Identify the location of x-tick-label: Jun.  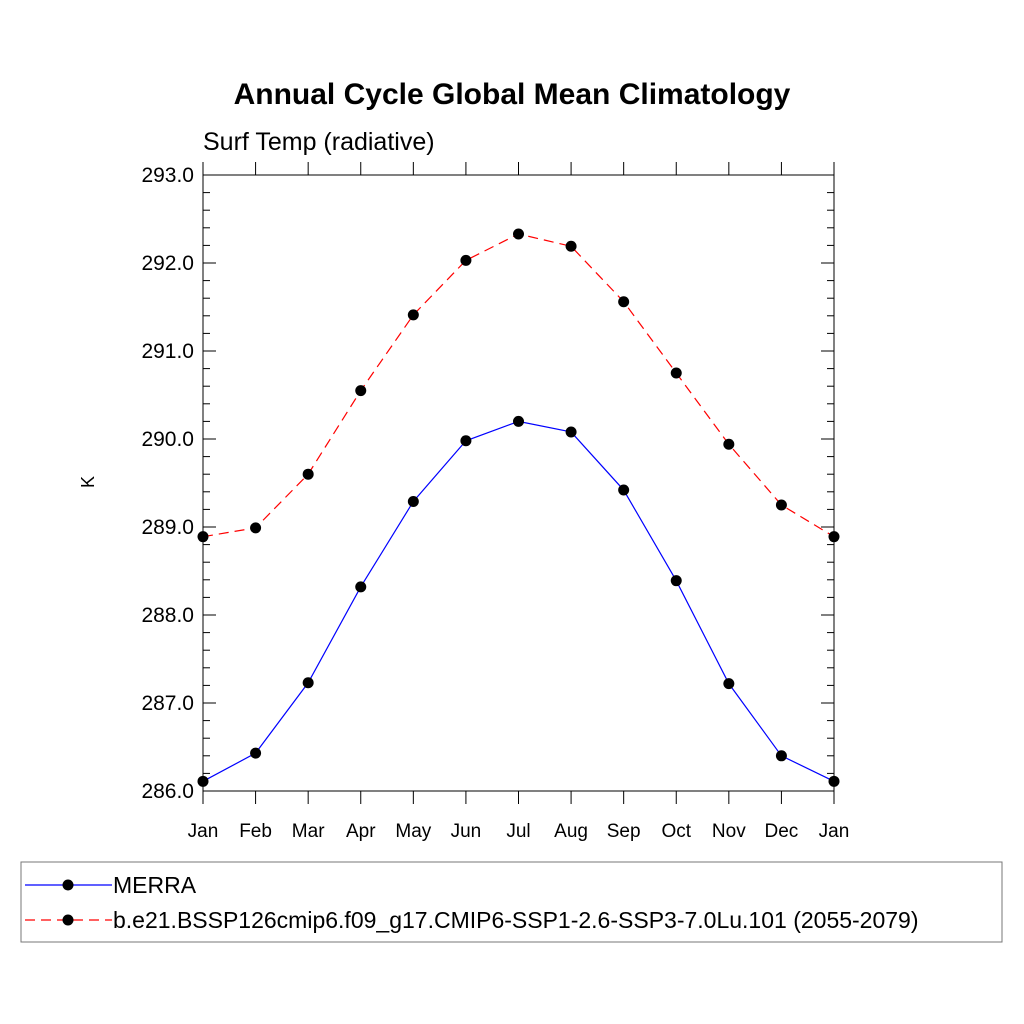
(466, 831).